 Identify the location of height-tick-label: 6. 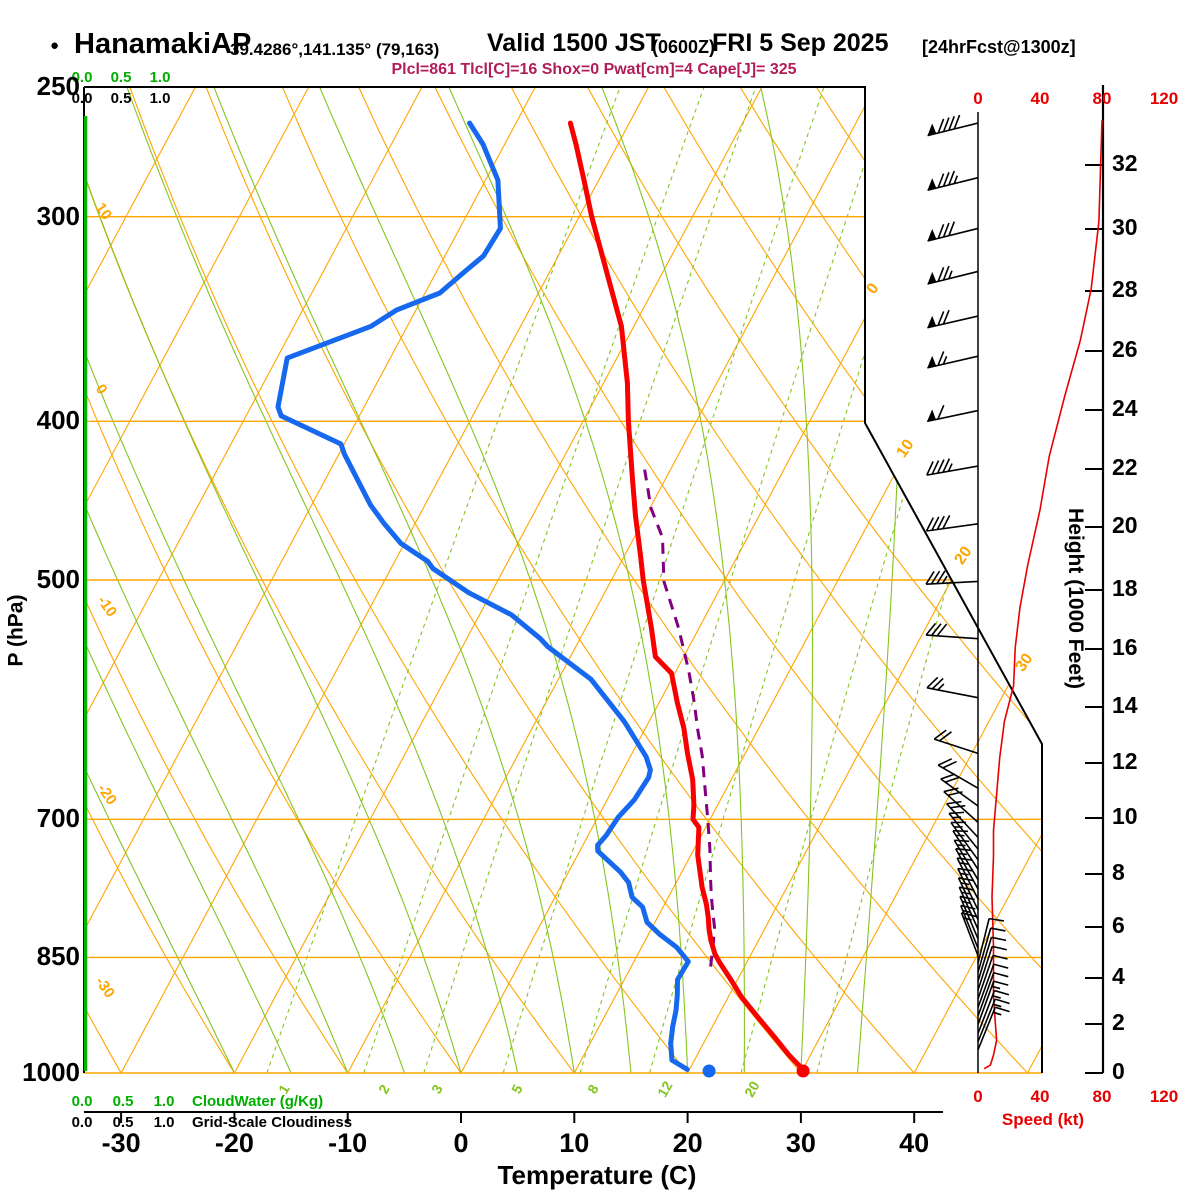
(1118, 925).